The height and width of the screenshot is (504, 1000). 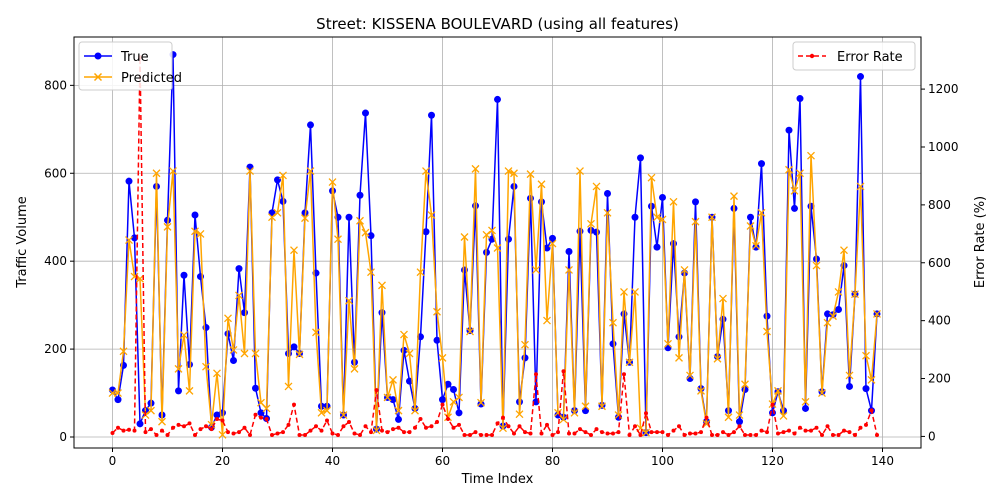 I want to click on legend-true-label: True, so click(x=134, y=57).